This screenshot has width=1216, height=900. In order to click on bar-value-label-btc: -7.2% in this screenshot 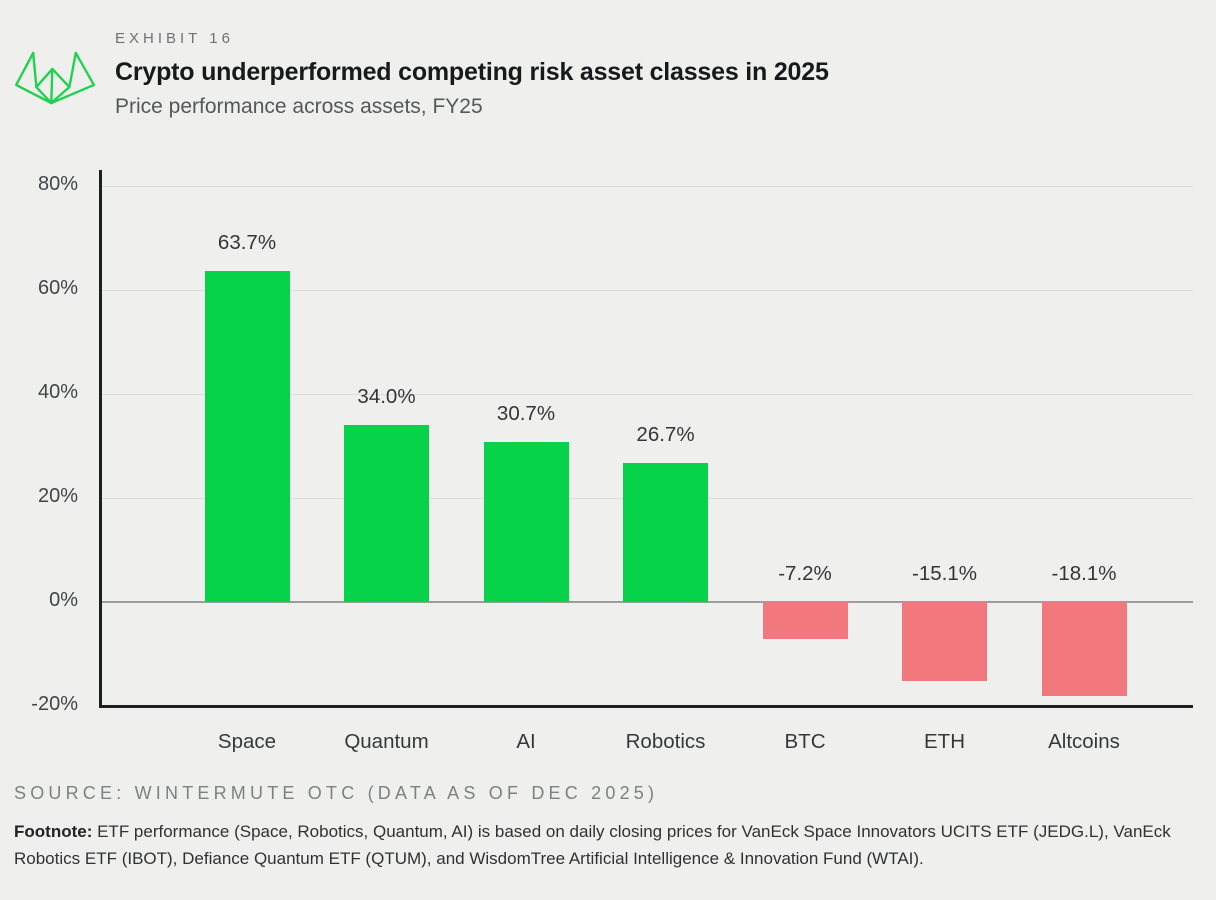, I will do `click(805, 573)`.